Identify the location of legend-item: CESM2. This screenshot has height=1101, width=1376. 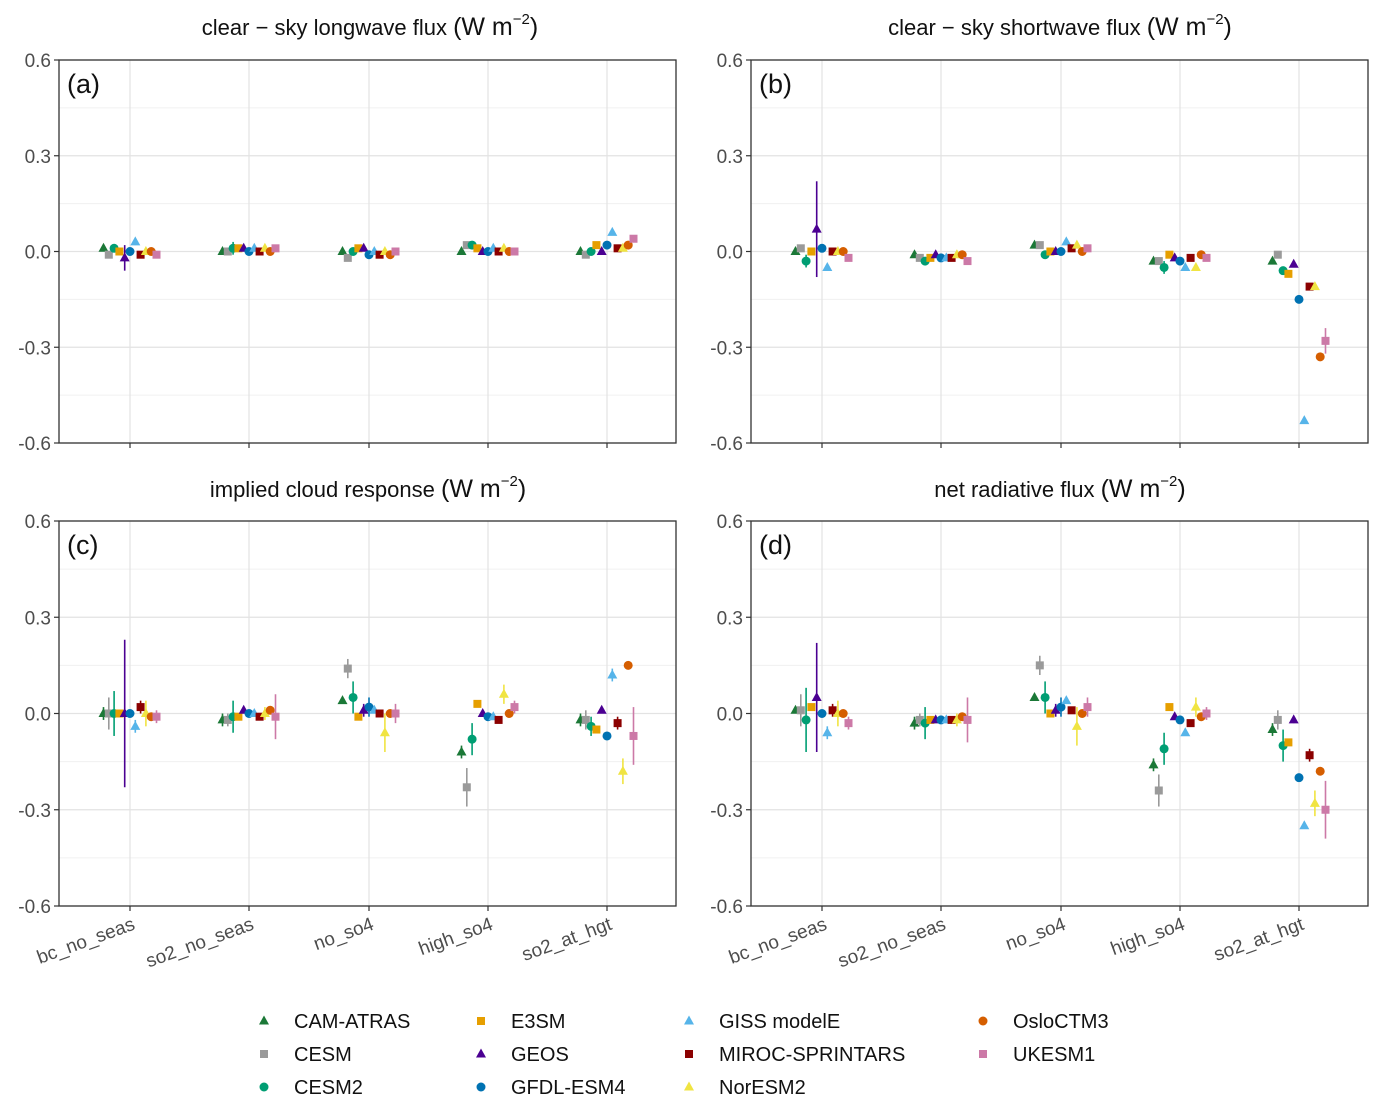
(311, 1088).